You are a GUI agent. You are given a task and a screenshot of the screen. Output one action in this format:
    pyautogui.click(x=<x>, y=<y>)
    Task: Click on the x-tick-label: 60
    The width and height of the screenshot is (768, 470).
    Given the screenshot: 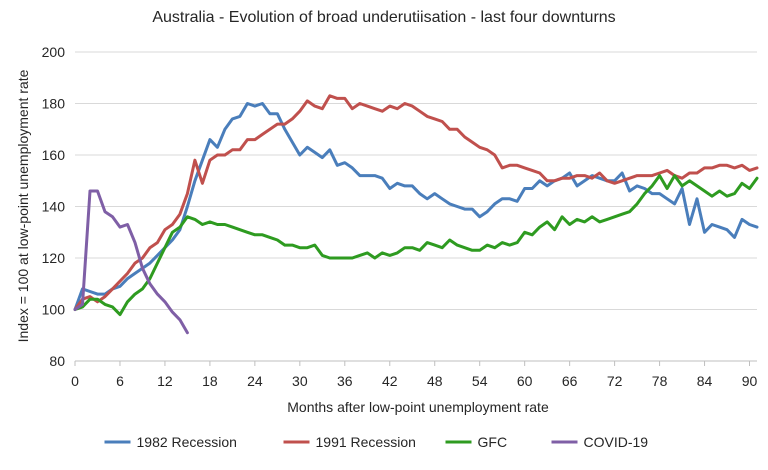 What is the action you would take?
    pyautogui.click(x=525, y=381)
    